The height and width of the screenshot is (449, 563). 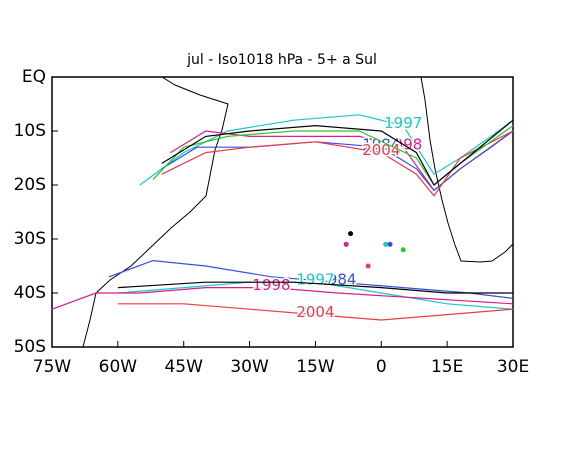 What do you see at coordinates (30, 347) in the screenshot?
I see `y-tick-label: 50S` at bounding box center [30, 347].